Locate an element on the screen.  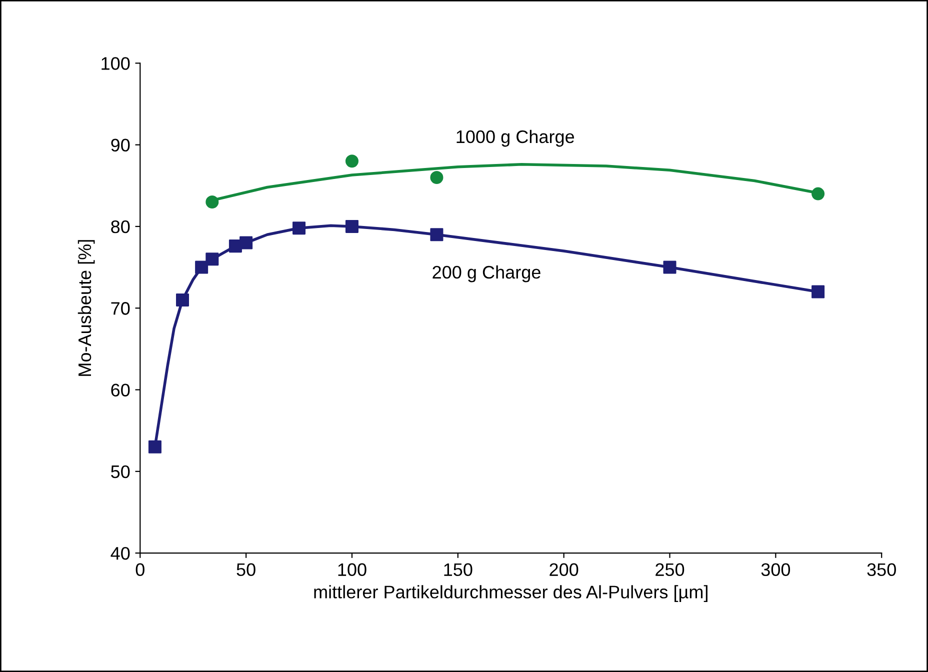
y-tick-label: 40 is located at coordinates (120, 553).